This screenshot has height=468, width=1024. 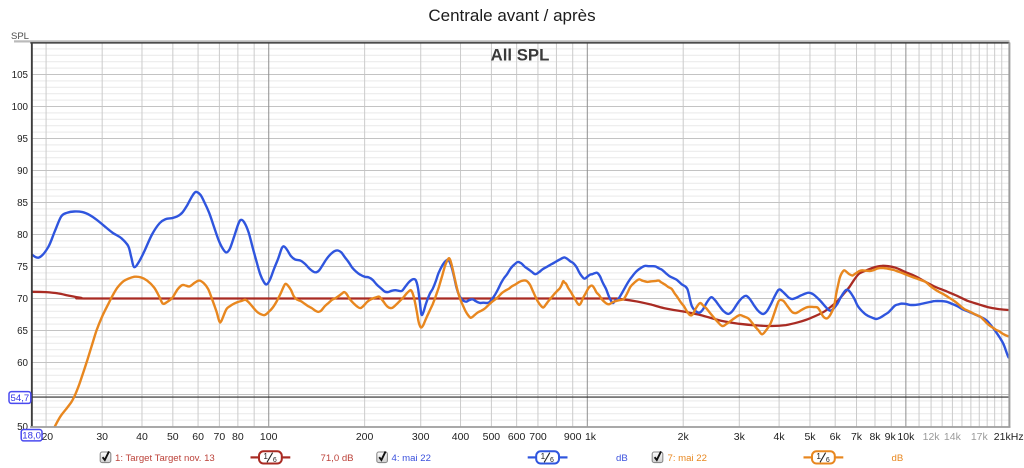 I want to click on svg-text: 2k, so click(x=684, y=437).